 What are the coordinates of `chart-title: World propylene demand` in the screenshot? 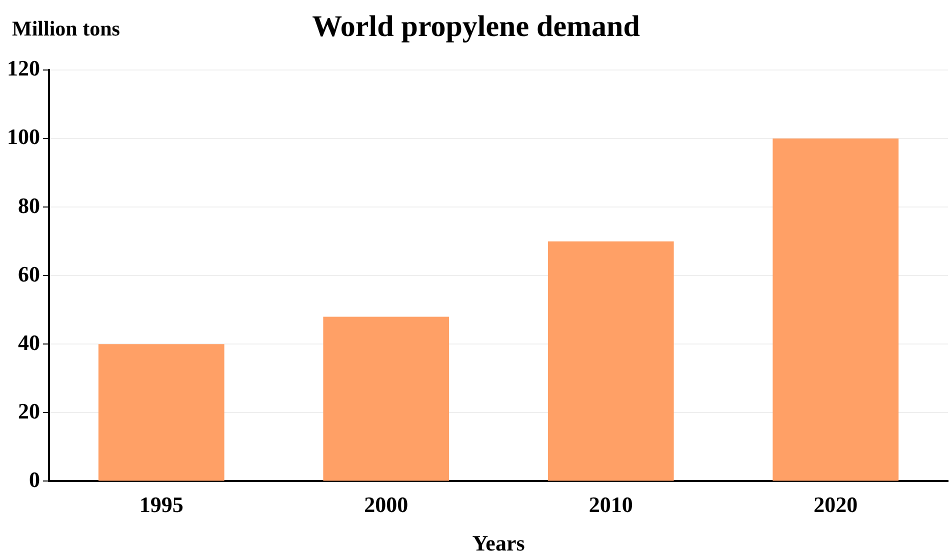 It's located at (476, 26).